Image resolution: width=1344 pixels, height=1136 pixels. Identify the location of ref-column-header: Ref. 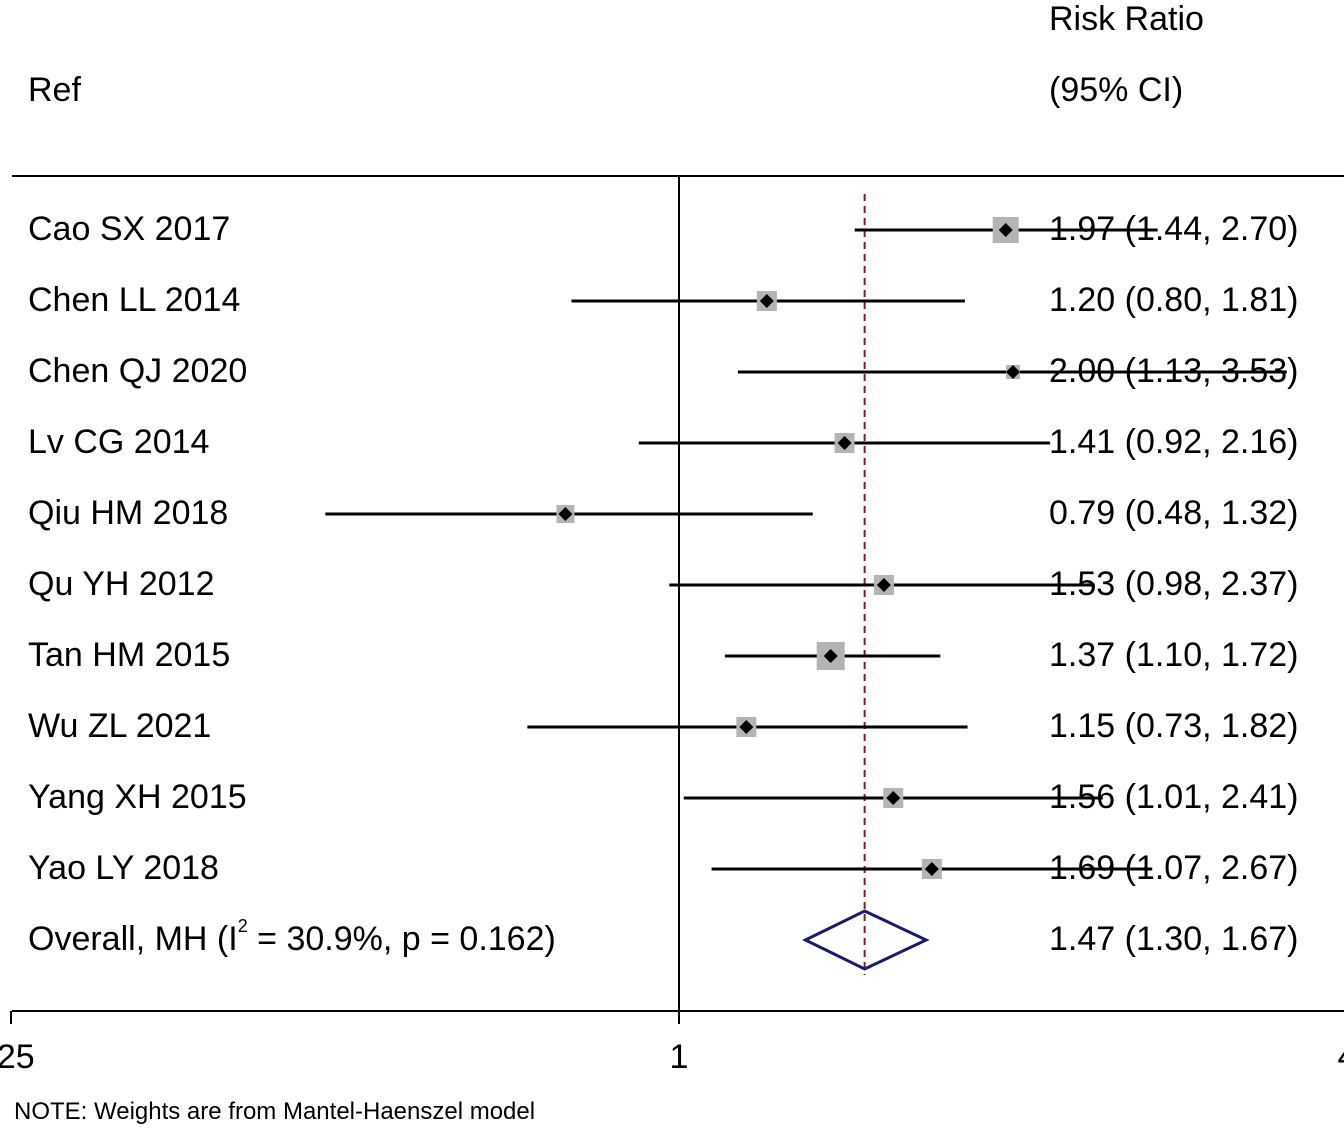
(54, 90).